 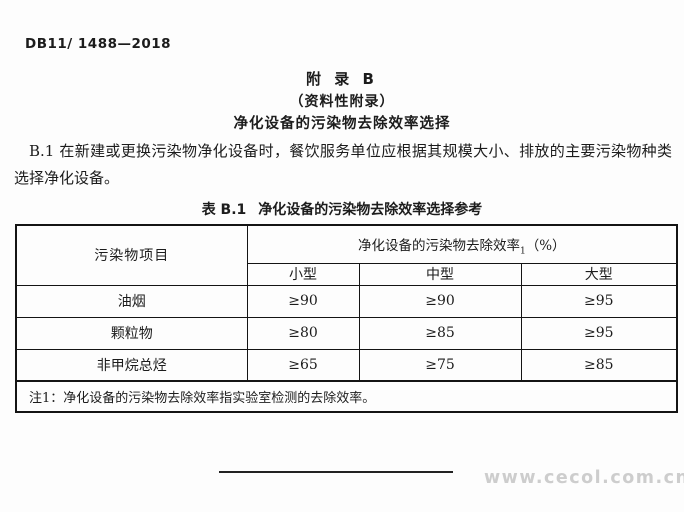 What do you see at coordinates (440, 301) in the screenshot?
I see `value-medium: ≥90` at bounding box center [440, 301].